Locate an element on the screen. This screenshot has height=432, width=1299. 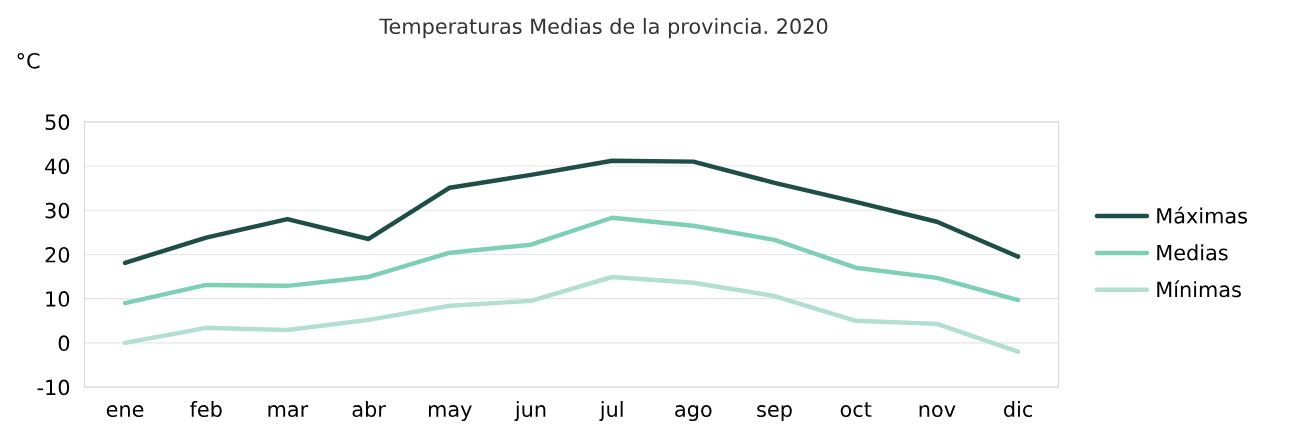
x-tick-label: nov is located at coordinates (937, 411).